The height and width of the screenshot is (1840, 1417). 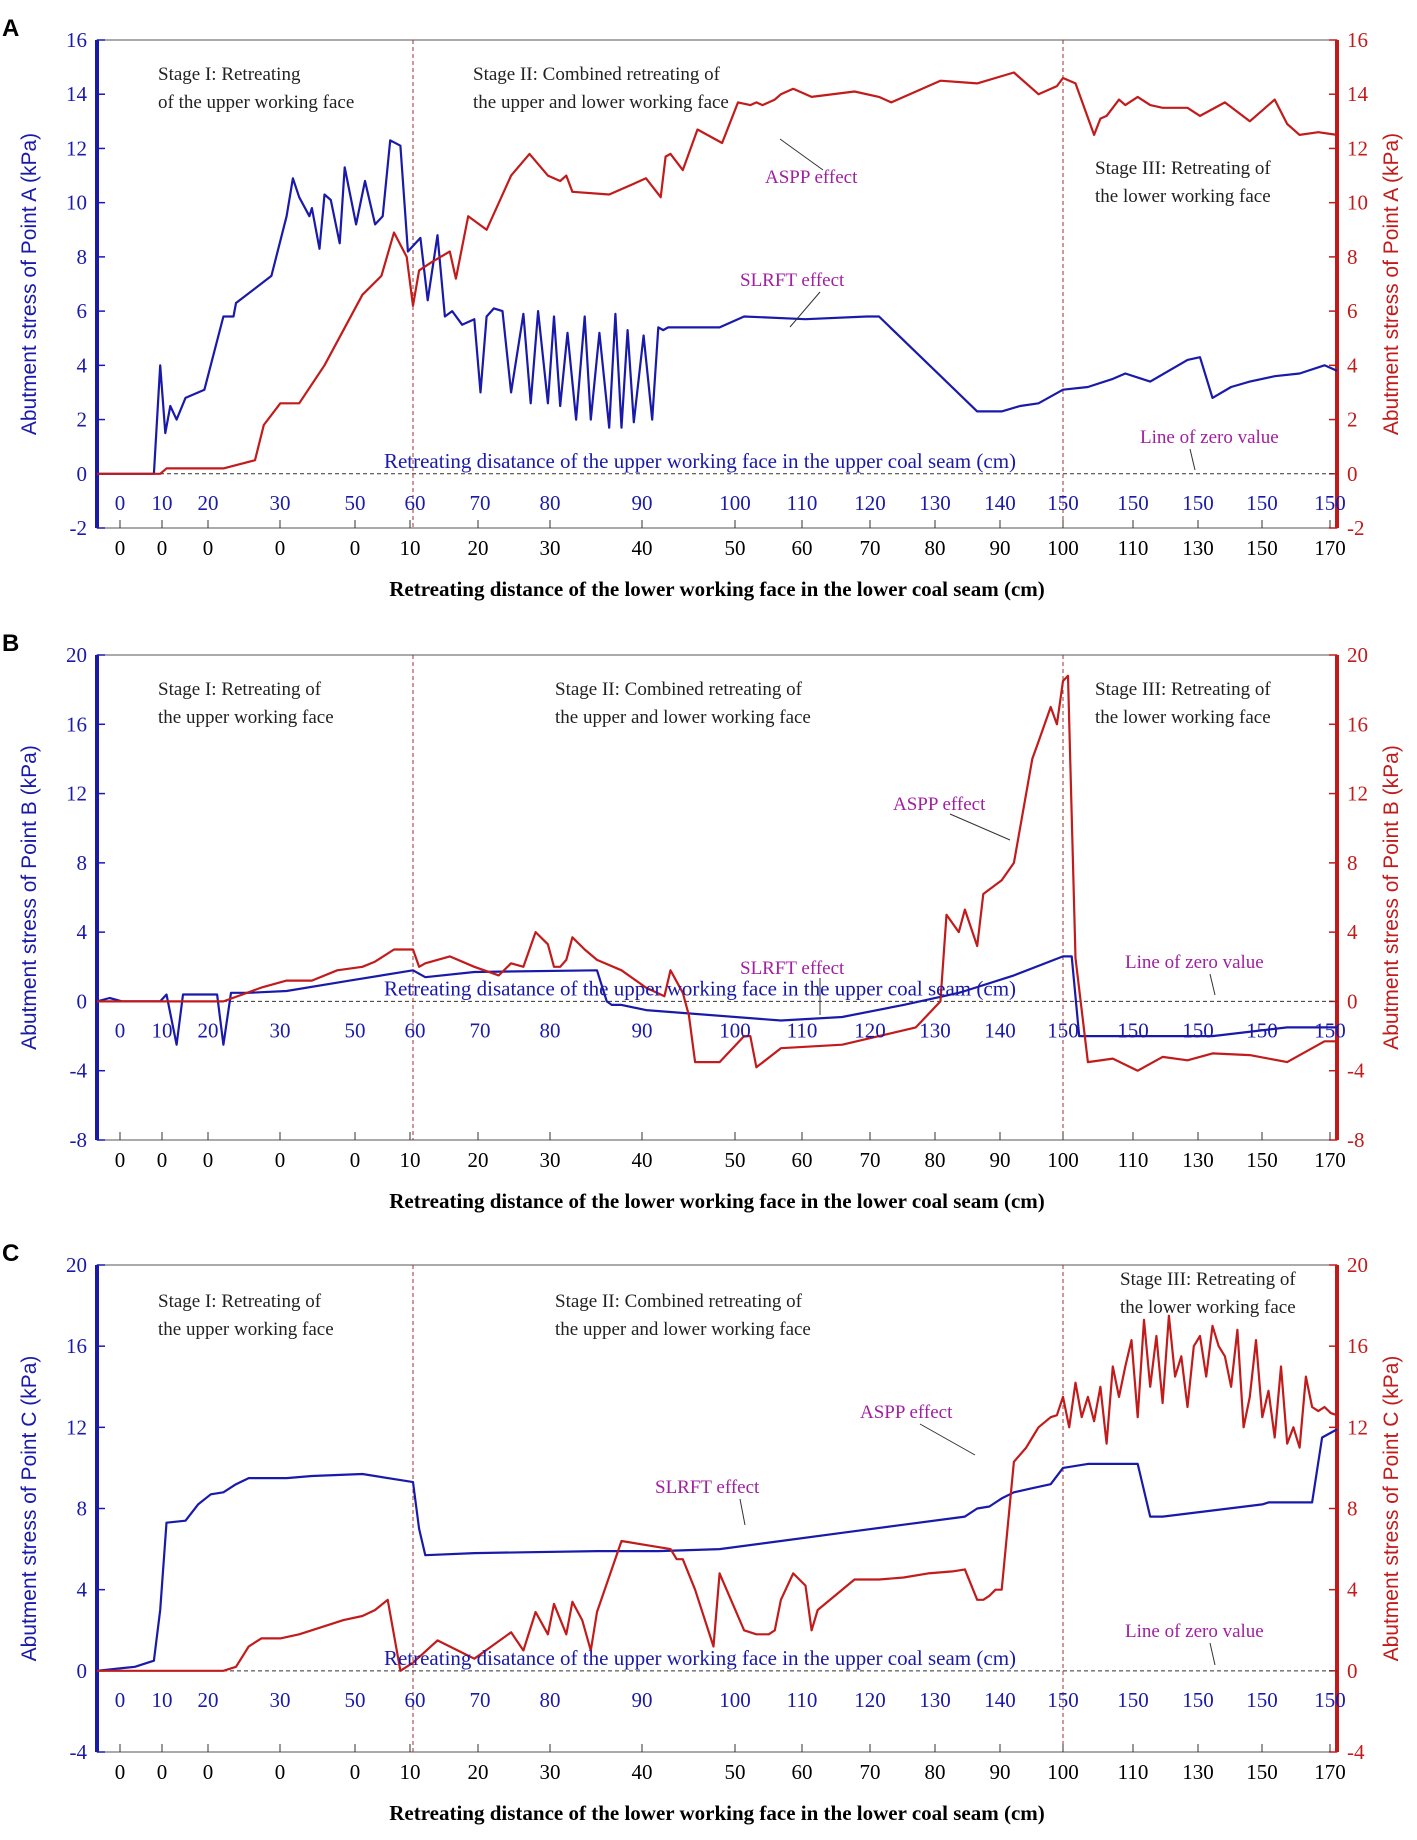 What do you see at coordinates (1352, 311) in the screenshot?
I see `right-tick-label: 6` at bounding box center [1352, 311].